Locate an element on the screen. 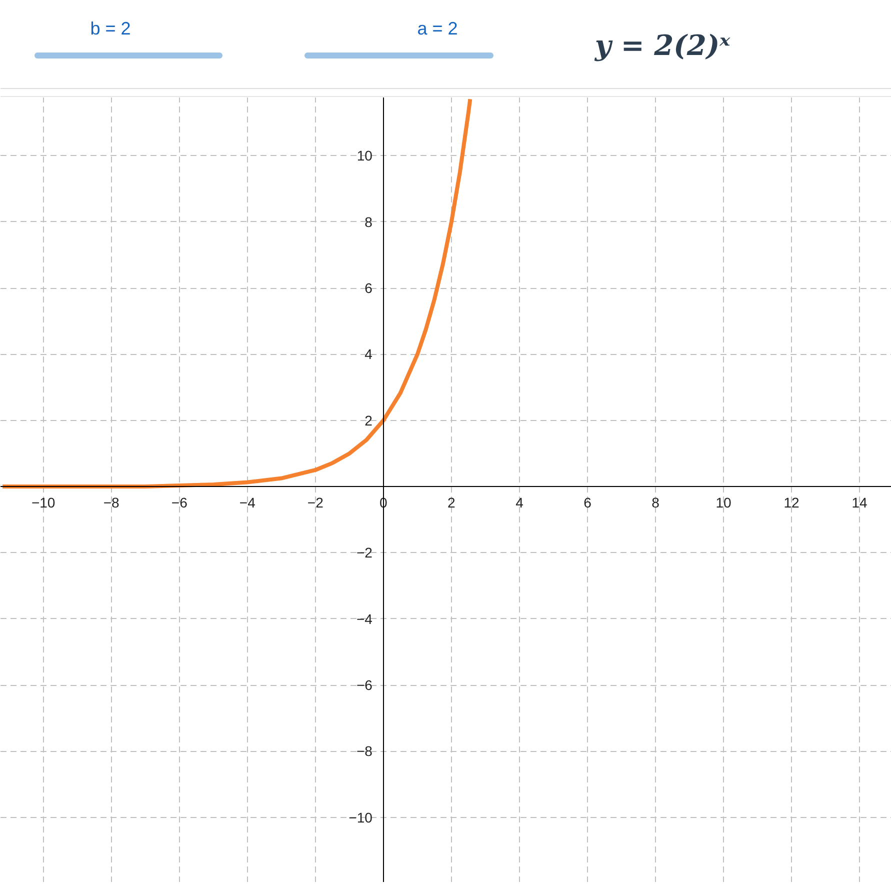 This screenshot has width=891, height=892. y-tick-label: −2 is located at coordinates (364, 552).